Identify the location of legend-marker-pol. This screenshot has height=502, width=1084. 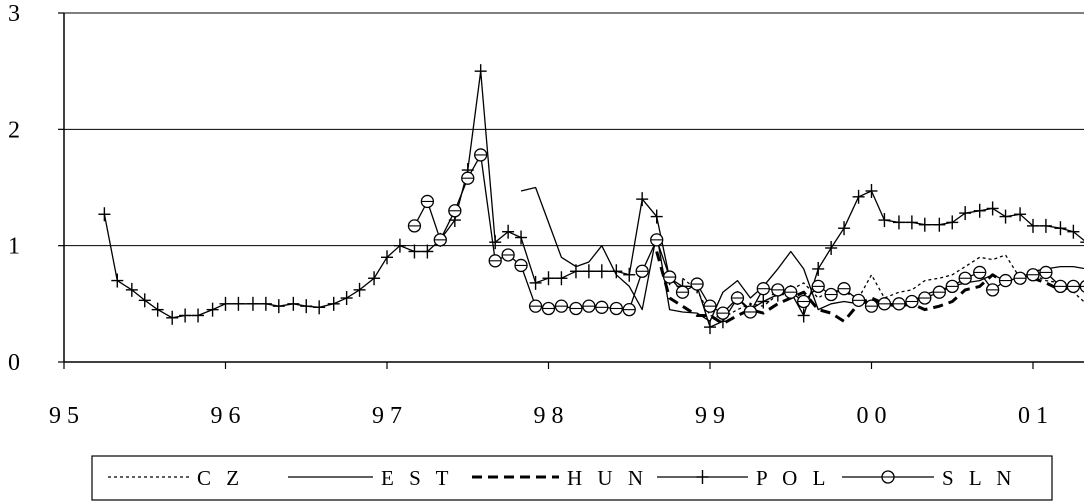
(702, 477).